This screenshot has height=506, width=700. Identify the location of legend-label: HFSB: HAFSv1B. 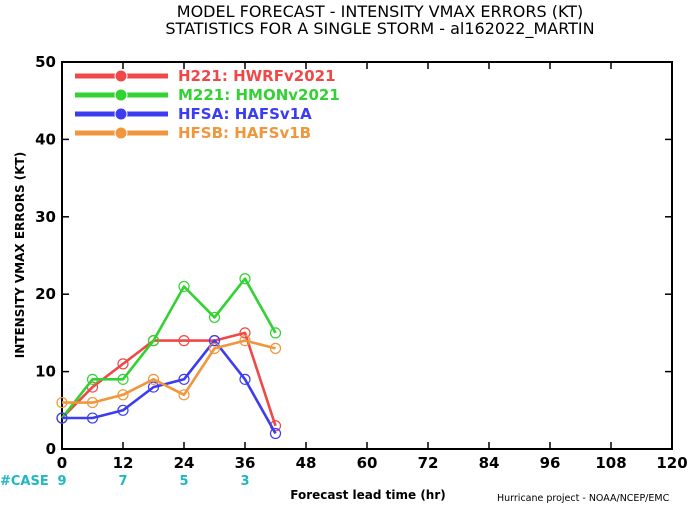
(244, 133).